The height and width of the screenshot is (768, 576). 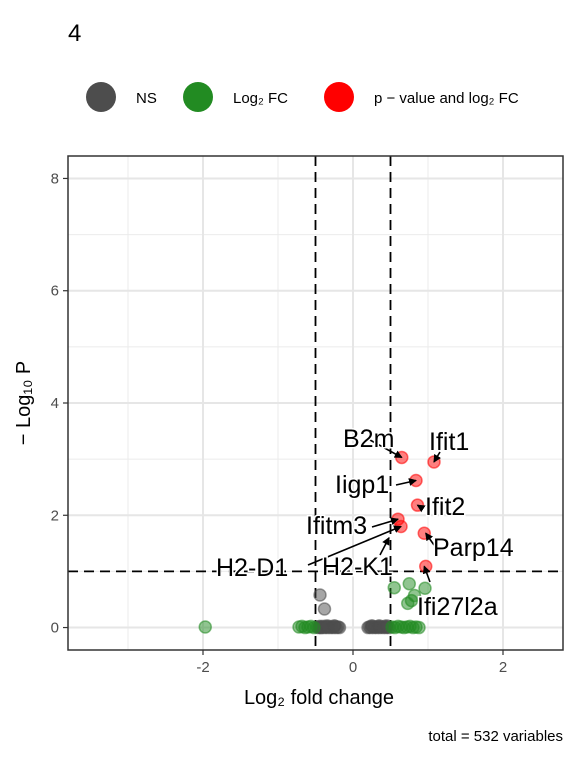 I want to click on legend-swatch-fc, so click(x=198, y=97).